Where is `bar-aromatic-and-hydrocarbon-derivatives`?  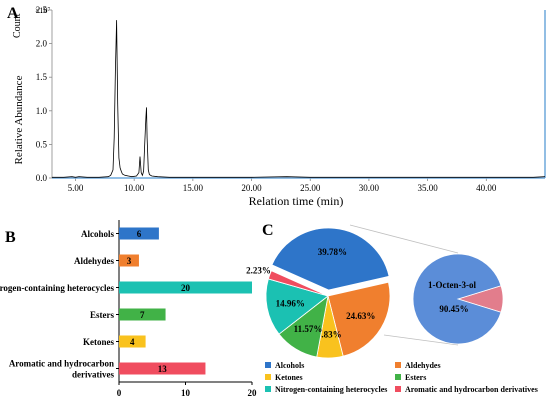
bar-aromatic-and-hydrocarbon-derivatives is located at coordinates (162, 368).